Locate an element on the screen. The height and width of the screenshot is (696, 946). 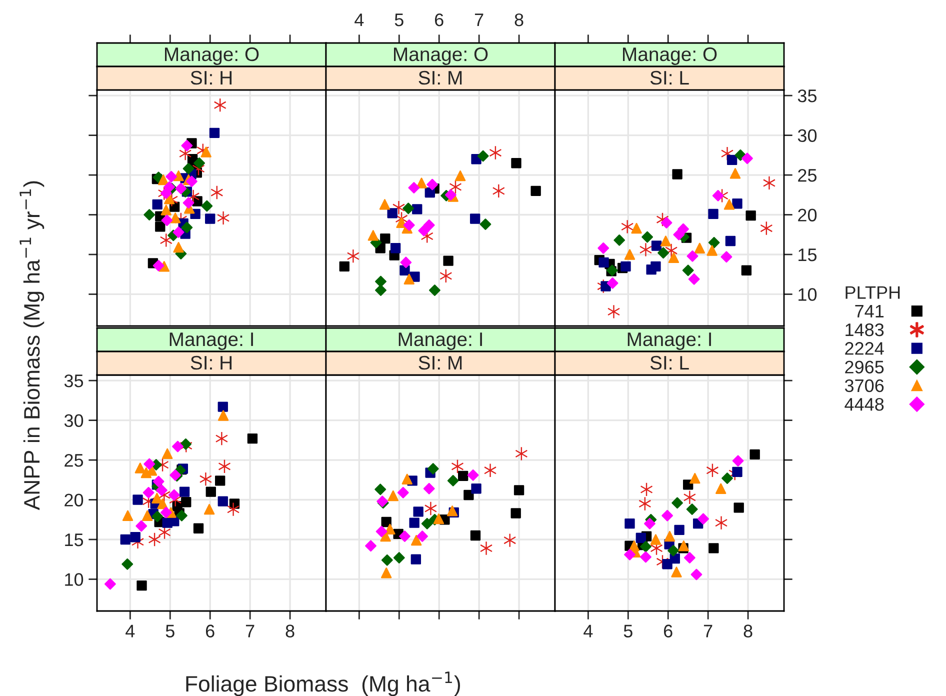
legend-label: 2965 is located at coordinates (864, 367).